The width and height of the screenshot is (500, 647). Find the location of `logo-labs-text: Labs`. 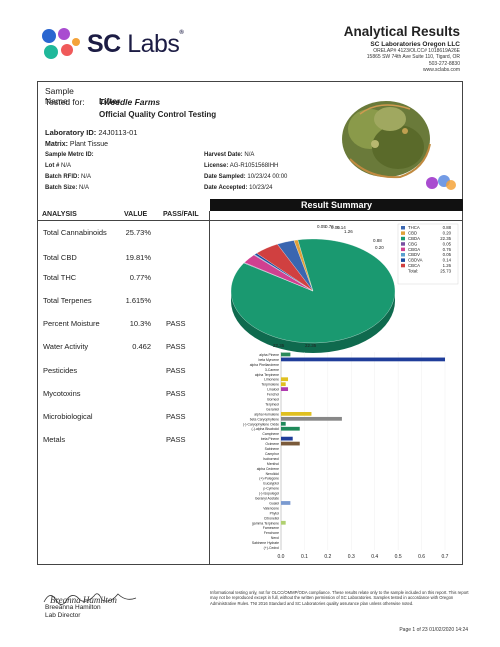

logo-labs-text: Labs is located at coordinates (153, 44).